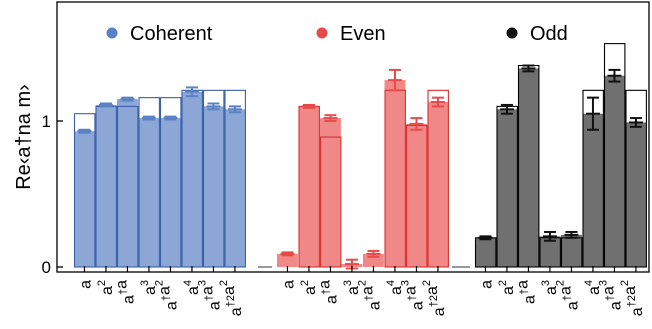  I want to click on y-axis-label: Re‹a†na m›, so click(24, 137).